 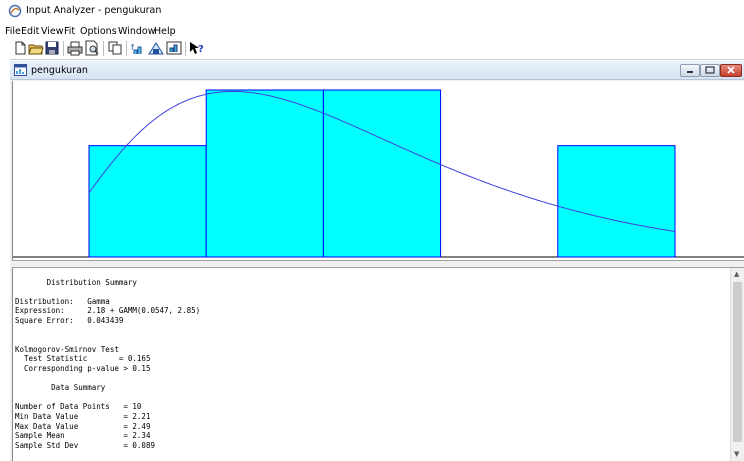 I want to click on menu-file: File, so click(x=13, y=31).